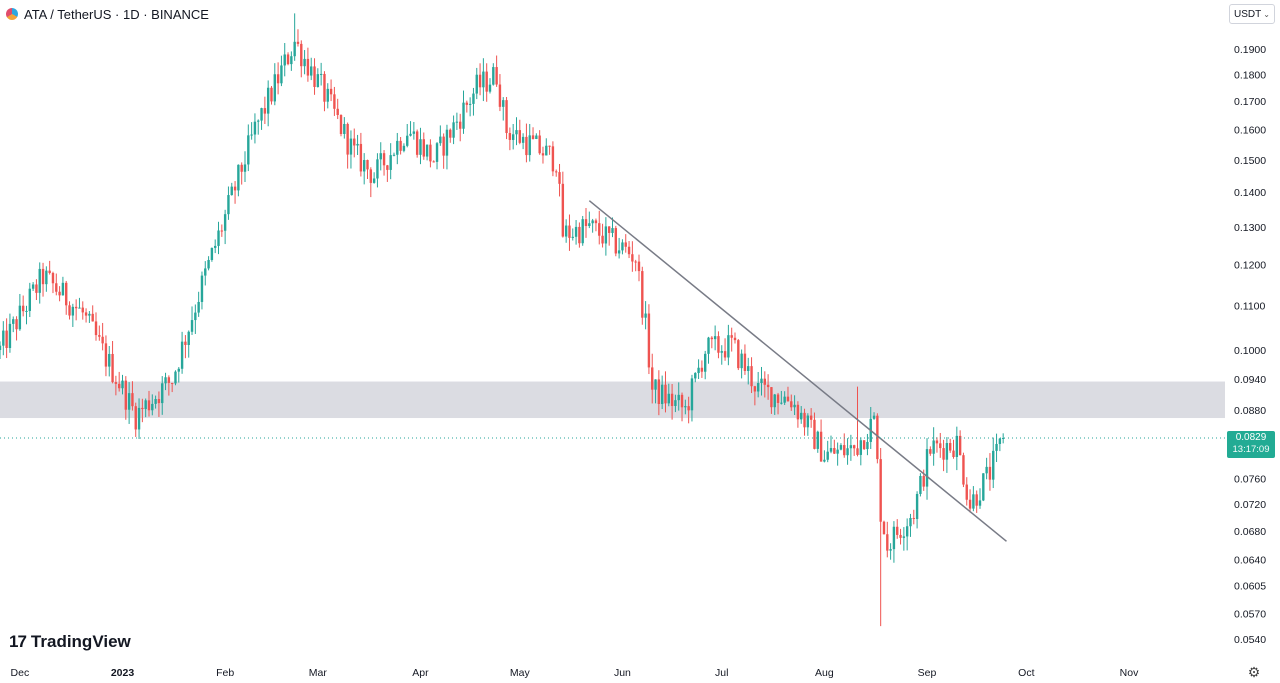 This screenshot has height=683, width=1280. What do you see at coordinates (1266, 14) in the screenshot?
I see `chevron-down-icon: ⌄` at bounding box center [1266, 14].